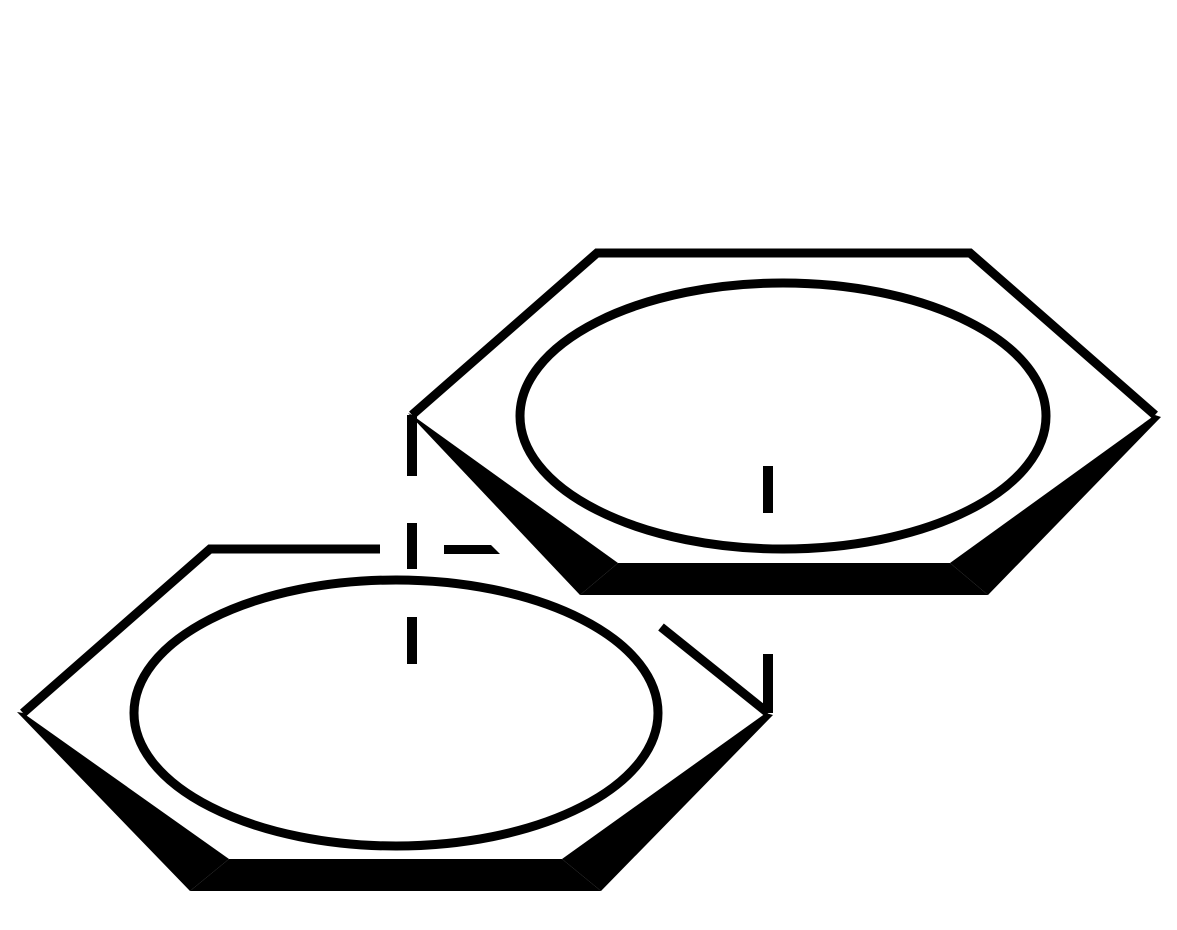 The width and height of the screenshot is (1177, 930). Describe the element at coordinates (783, 333) in the screenshot. I see `upper-ring-back-edges` at that location.